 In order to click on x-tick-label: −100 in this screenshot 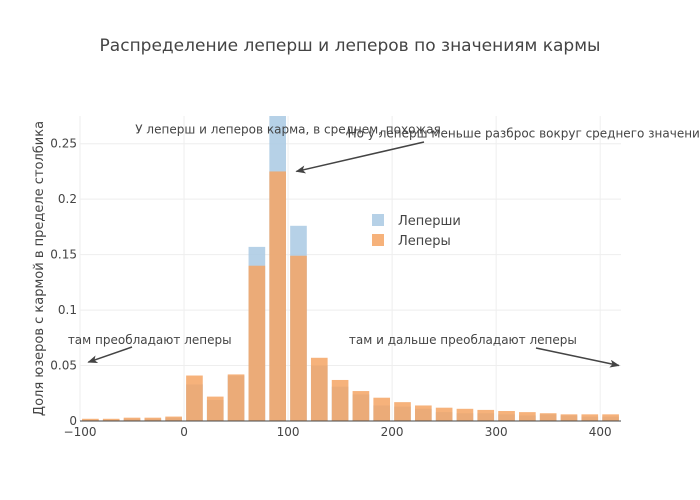, I will do `click(80, 432)`.